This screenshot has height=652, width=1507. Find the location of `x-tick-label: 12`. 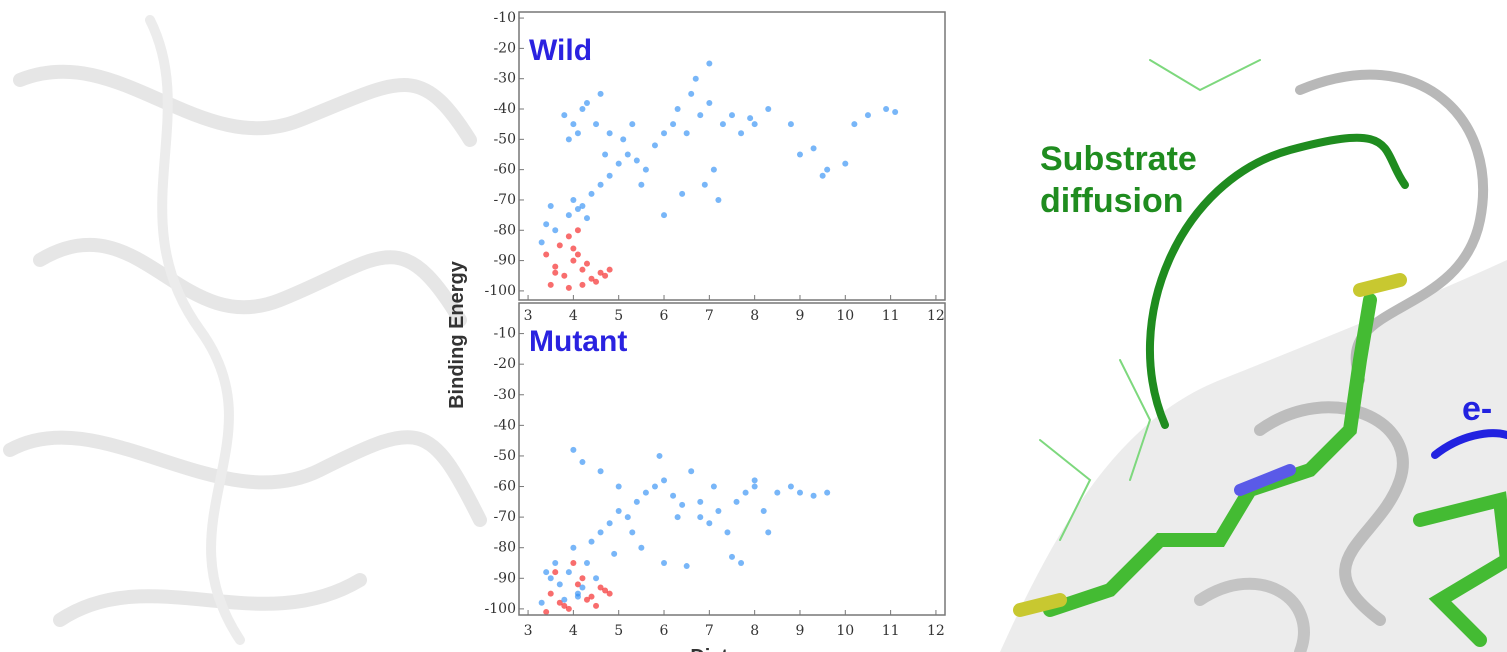

x-tick-label: 12 is located at coordinates (936, 316).